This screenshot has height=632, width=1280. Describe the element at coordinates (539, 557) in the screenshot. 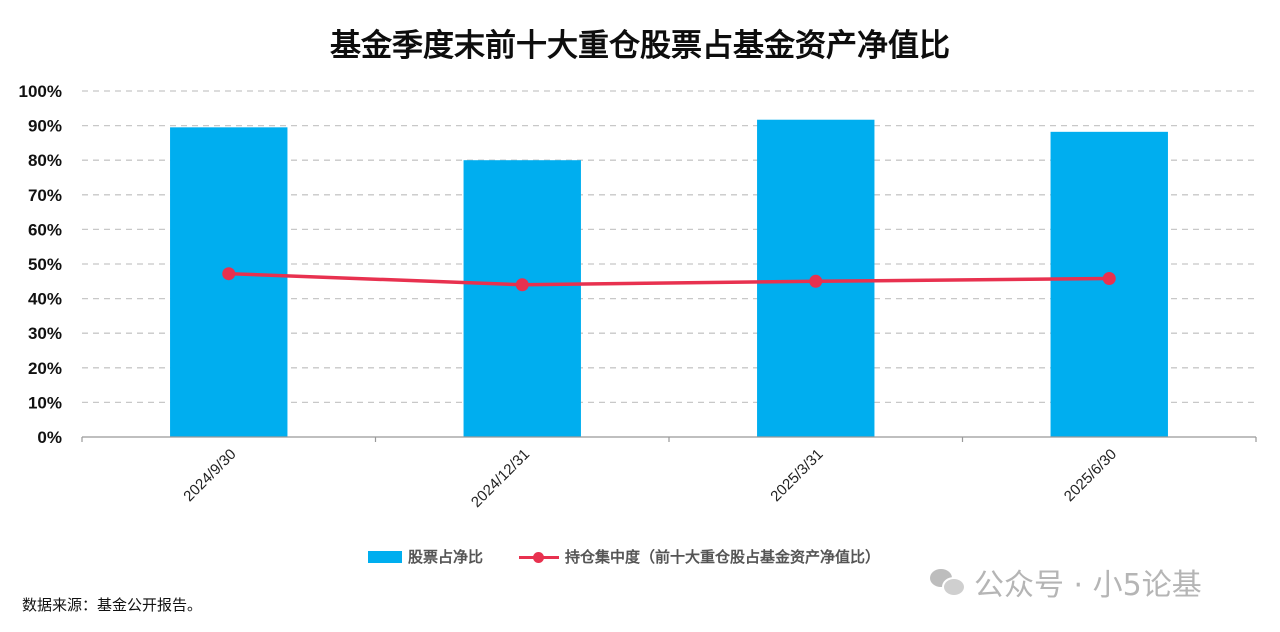

I see `legend-line-swatch` at that location.